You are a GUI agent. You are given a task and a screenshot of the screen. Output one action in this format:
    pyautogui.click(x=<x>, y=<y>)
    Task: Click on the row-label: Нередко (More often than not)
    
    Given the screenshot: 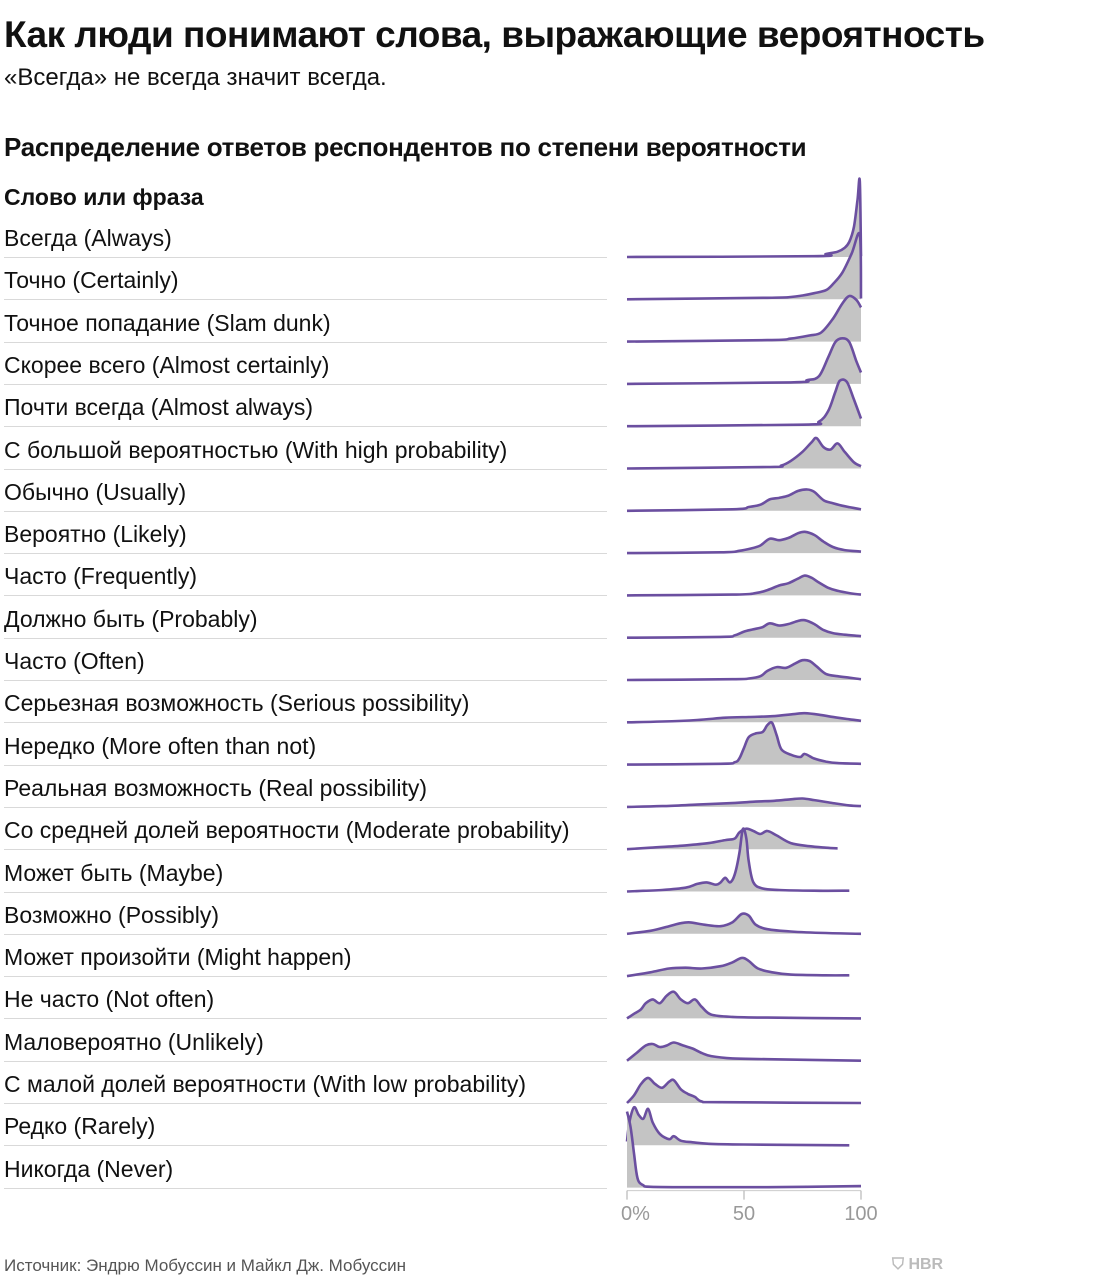 What is the action you would take?
    pyautogui.click(x=160, y=745)
    